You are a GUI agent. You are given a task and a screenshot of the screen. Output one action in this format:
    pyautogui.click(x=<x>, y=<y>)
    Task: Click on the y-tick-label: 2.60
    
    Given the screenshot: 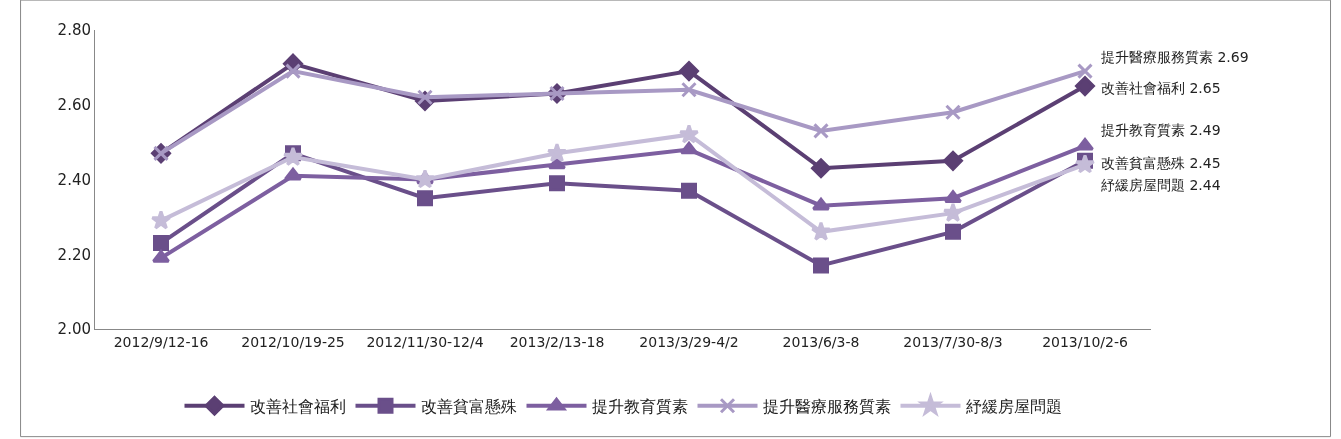 What is the action you would take?
    pyautogui.click(x=74, y=105)
    